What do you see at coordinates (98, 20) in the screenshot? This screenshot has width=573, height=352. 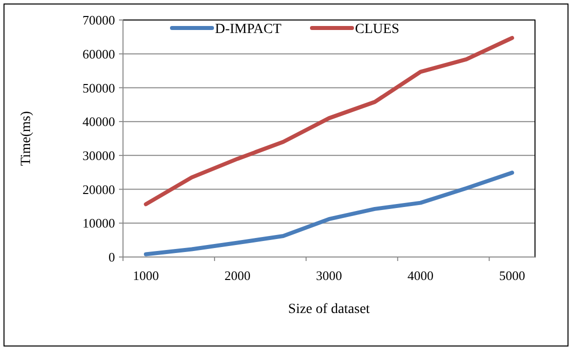 I see `y-tick-label: 70000` at bounding box center [98, 20].